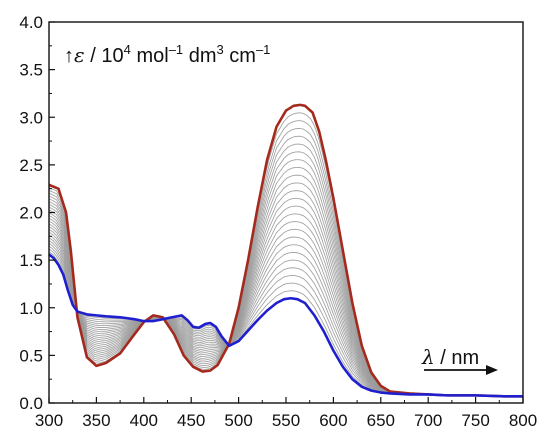 Image resolution: width=550 pixels, height=448 pixels. I want to click on y-axis-unit-exponent: 4, so click(127, 49).